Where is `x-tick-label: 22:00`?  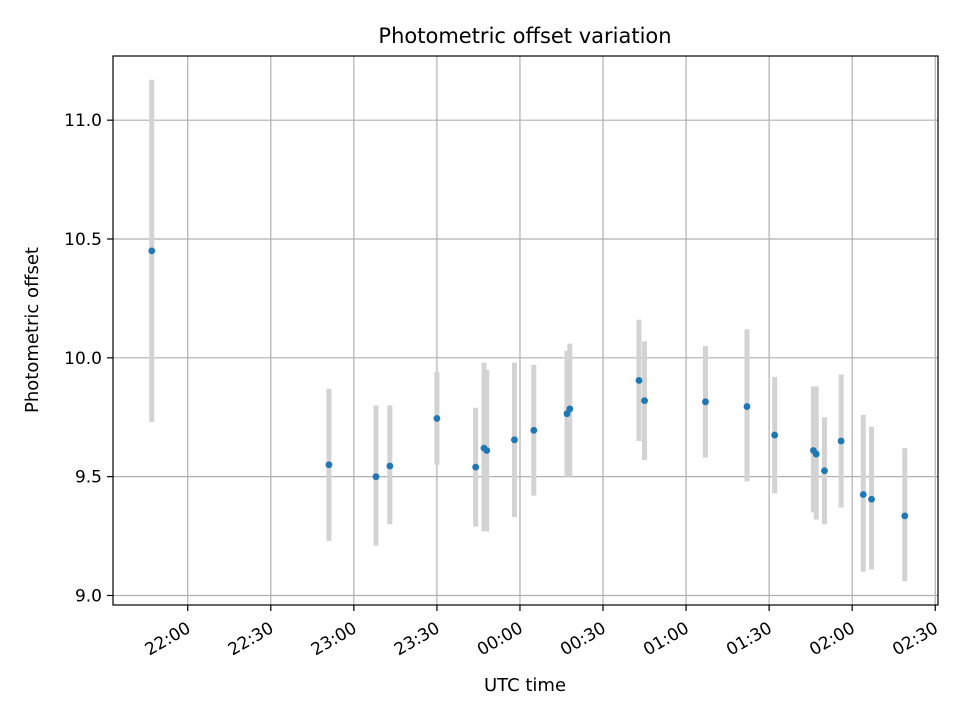 x-tick-label: 22:00 is located at coordinates (168, 639).